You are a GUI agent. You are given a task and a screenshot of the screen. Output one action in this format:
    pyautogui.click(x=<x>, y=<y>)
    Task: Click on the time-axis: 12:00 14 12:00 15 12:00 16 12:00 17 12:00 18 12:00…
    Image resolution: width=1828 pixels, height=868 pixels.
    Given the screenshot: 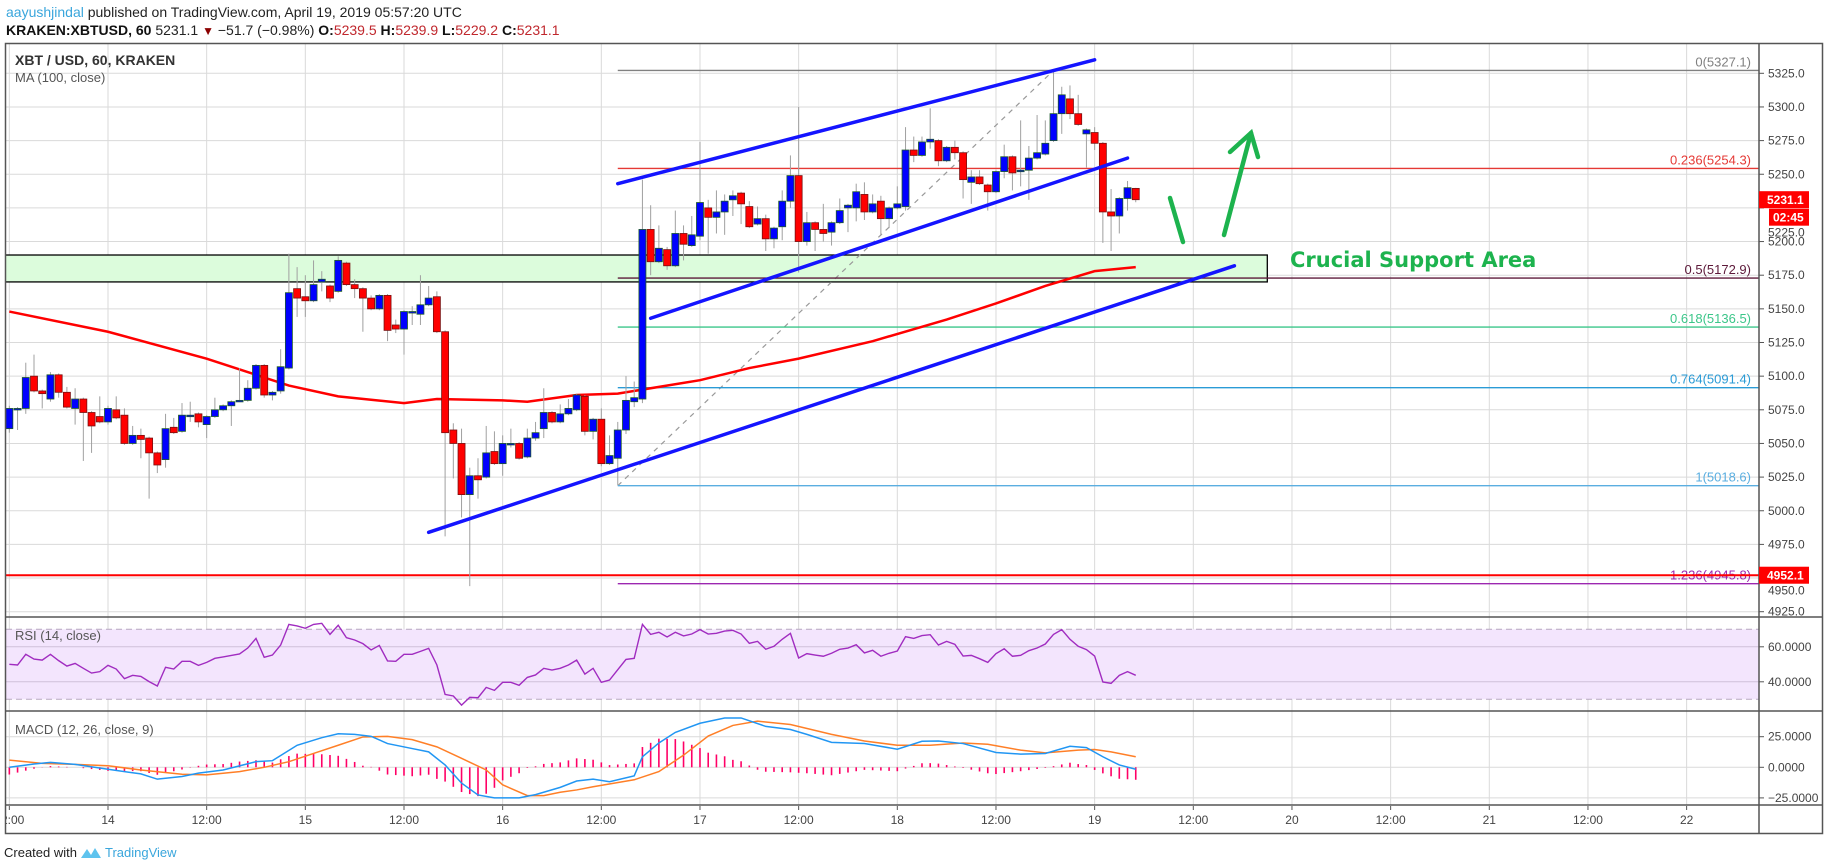 What is the action you would take?
    pyautogui.click(x=847, y=816)
    